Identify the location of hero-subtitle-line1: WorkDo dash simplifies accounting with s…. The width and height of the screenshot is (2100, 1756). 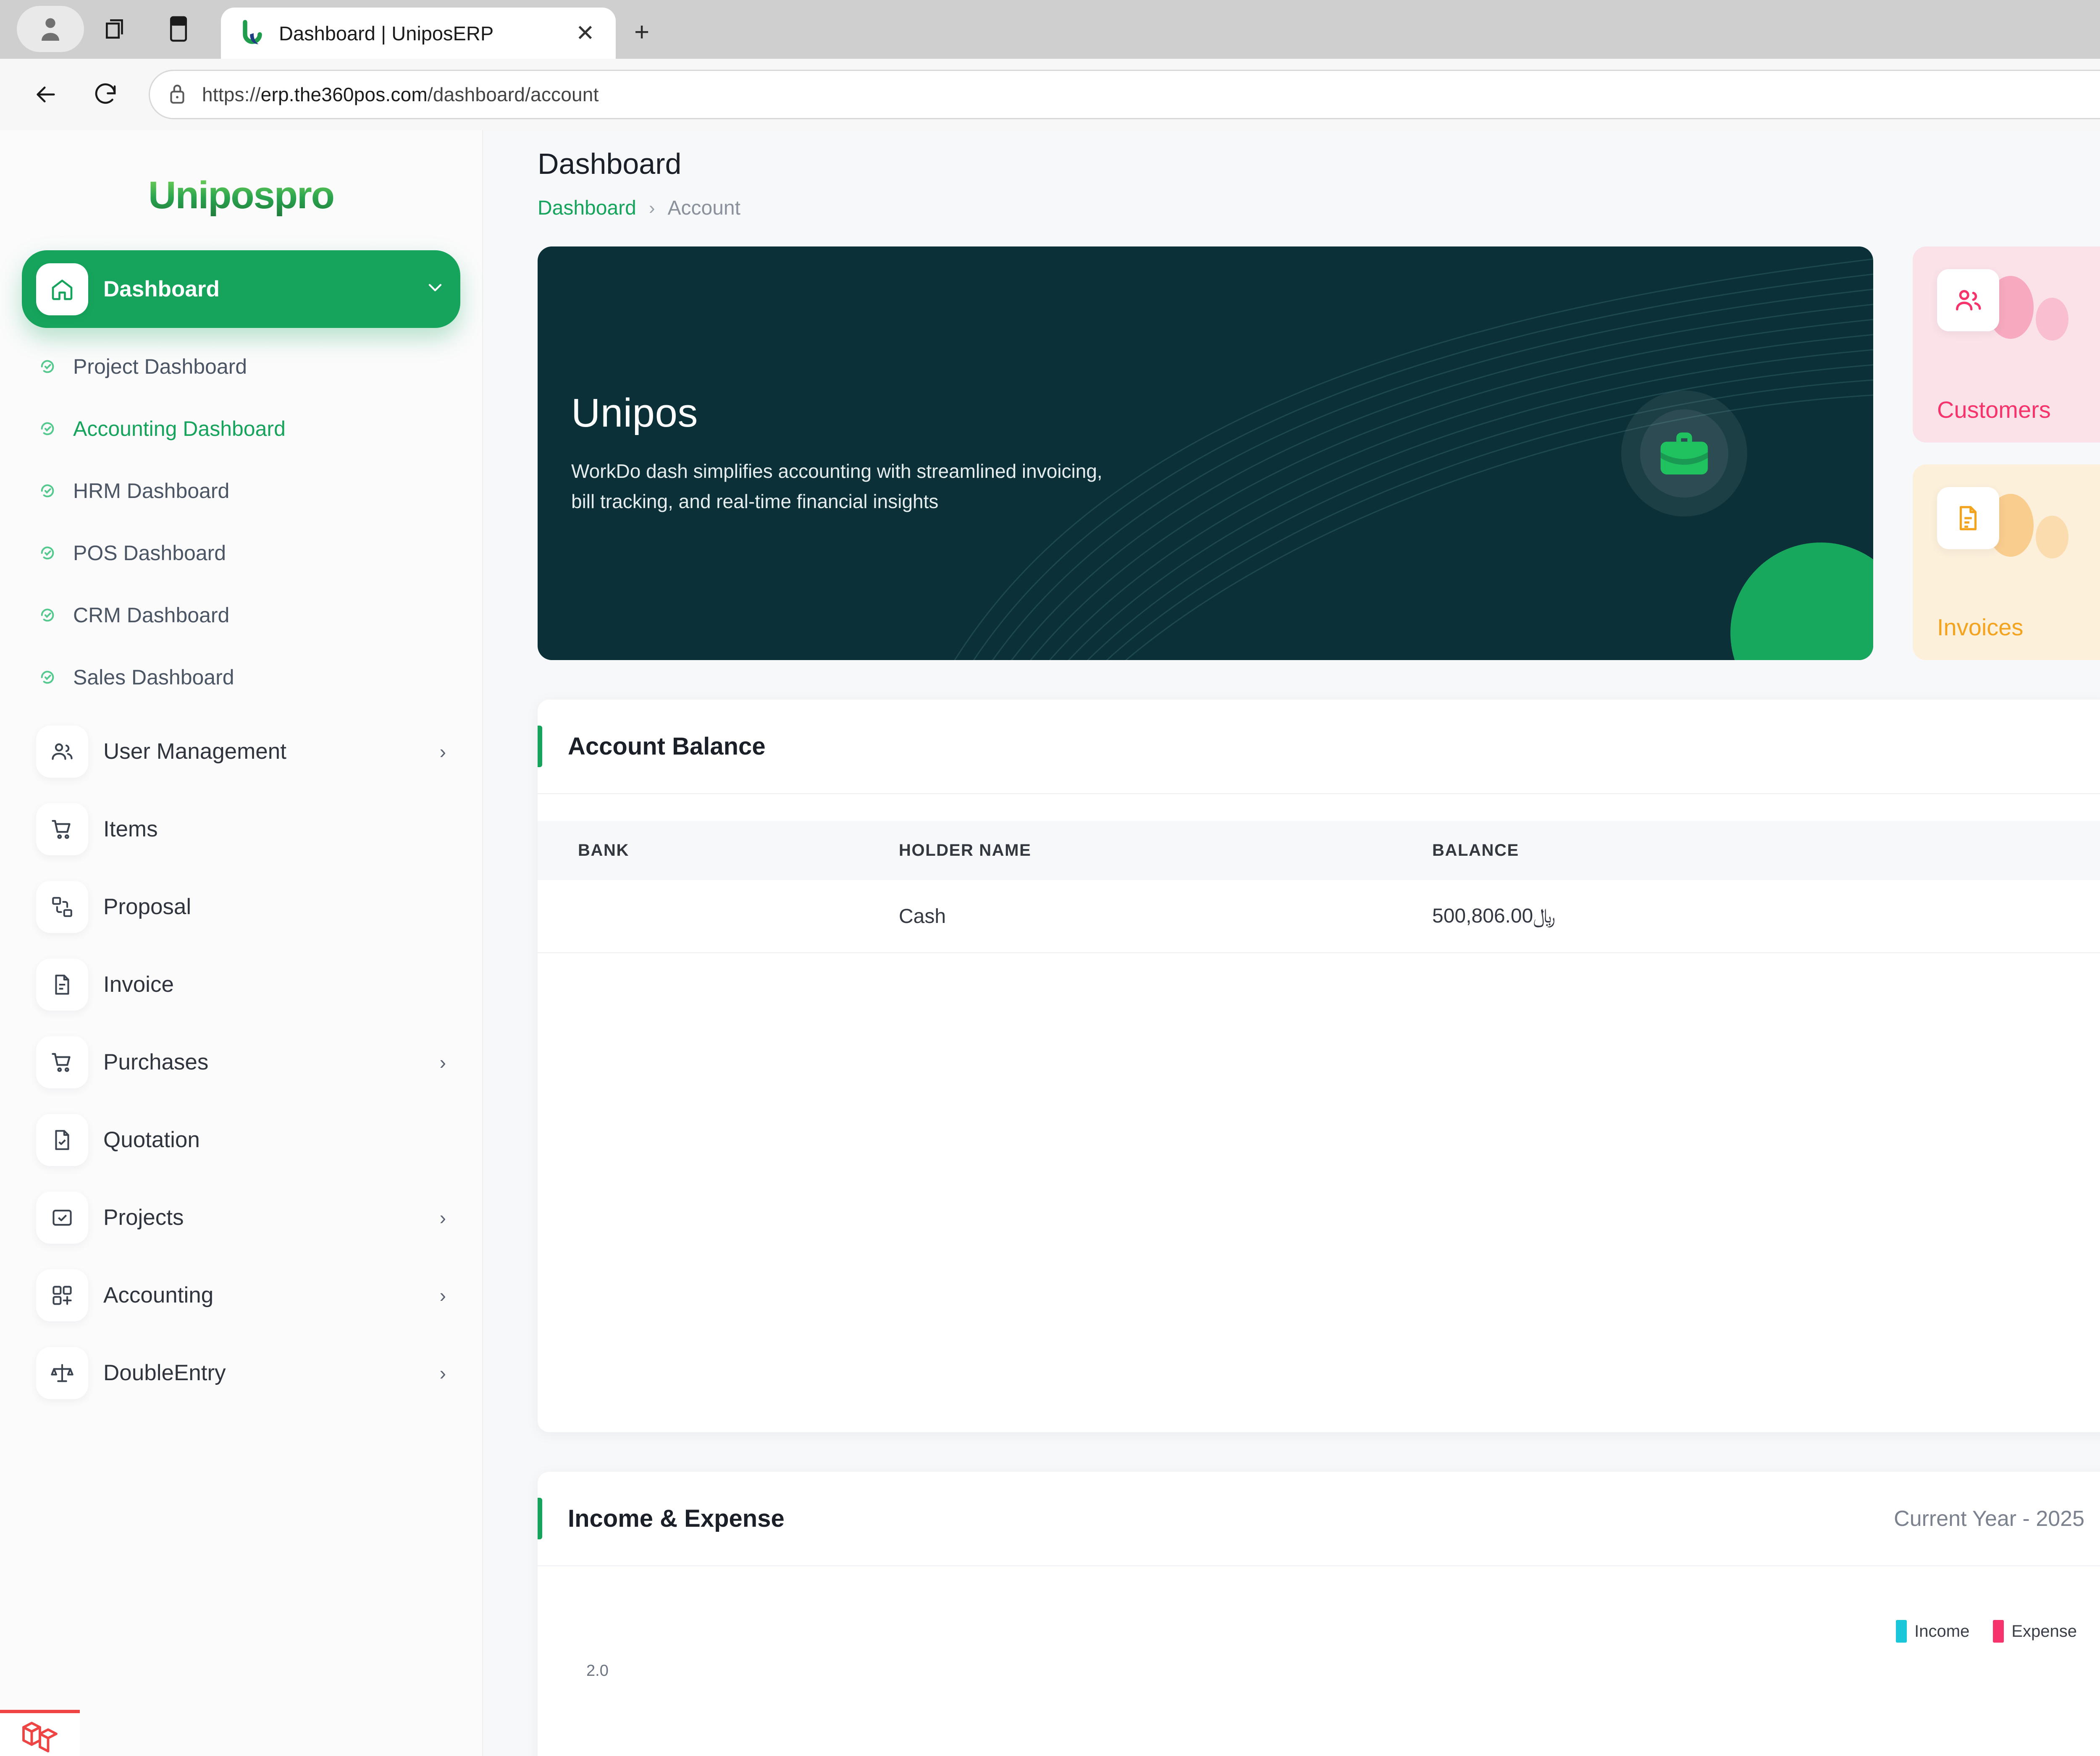
(836, 471).